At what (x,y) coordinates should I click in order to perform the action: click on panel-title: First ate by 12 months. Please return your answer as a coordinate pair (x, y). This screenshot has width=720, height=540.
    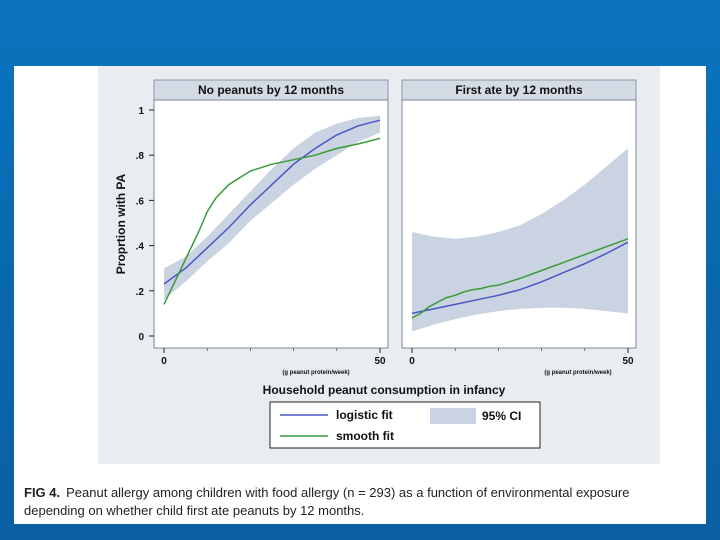
    Looking at the image, I should click on (519, 90).